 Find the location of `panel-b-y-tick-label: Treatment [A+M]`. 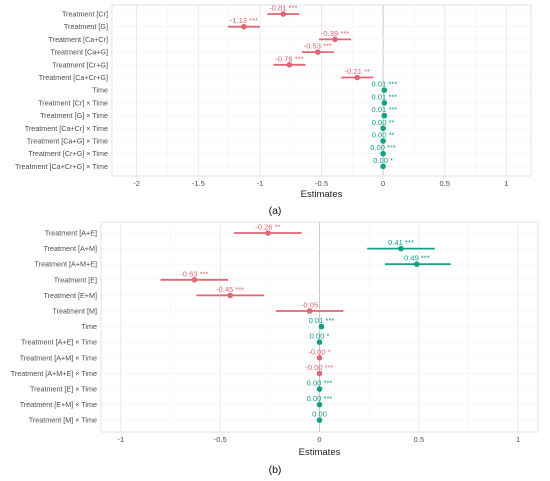

panel-b-y-tick-label: Treatment [A+M] is located at coordinates (70, 248).